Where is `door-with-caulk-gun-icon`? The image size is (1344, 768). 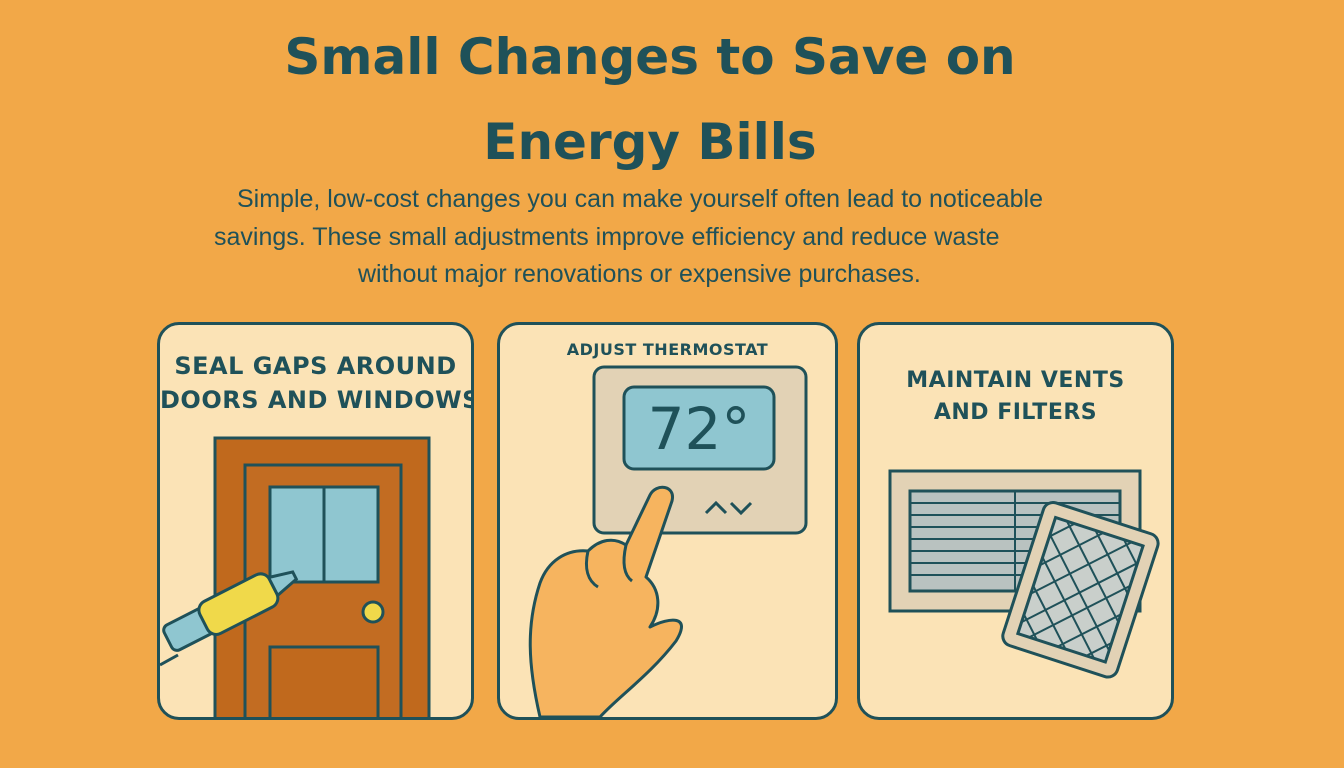 door-with-caulk-gun-icon is located at coordinates (295, 576).